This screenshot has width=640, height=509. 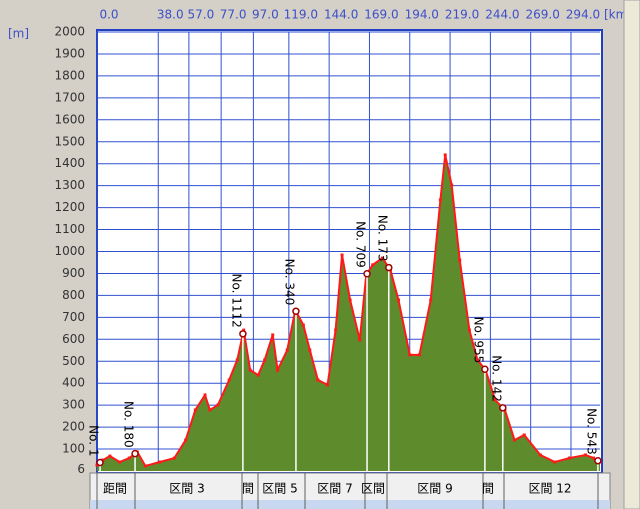 What do you see at coordinates (69, 141) in the screenshot?
I see `y-tick-label: 1500` at bounding box center [69, 141].